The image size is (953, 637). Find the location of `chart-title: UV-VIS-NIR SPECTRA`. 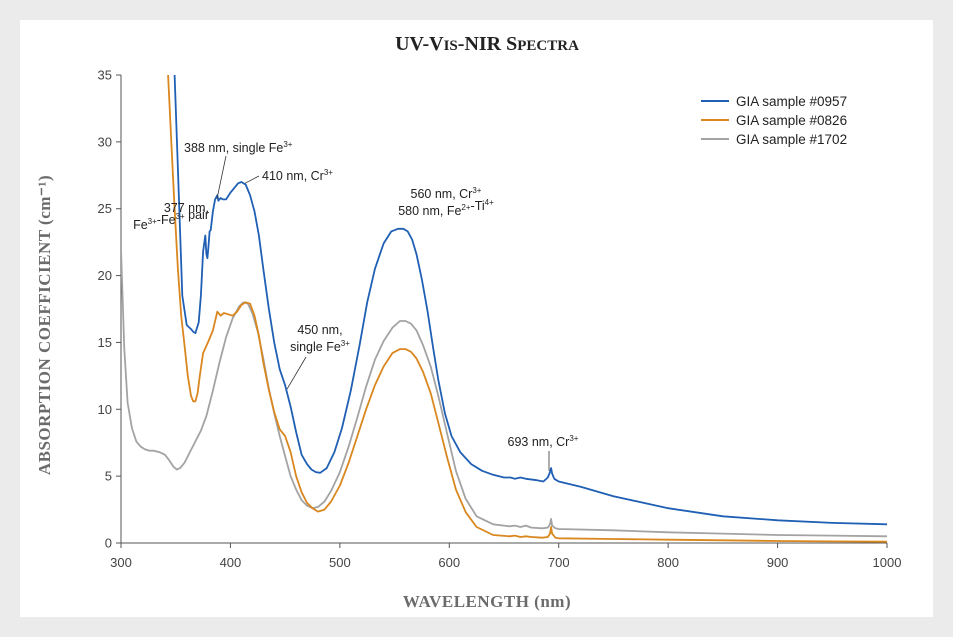

chart-title: UV-VIS-NIR SPECTRA is located at coordinates (487, 44).